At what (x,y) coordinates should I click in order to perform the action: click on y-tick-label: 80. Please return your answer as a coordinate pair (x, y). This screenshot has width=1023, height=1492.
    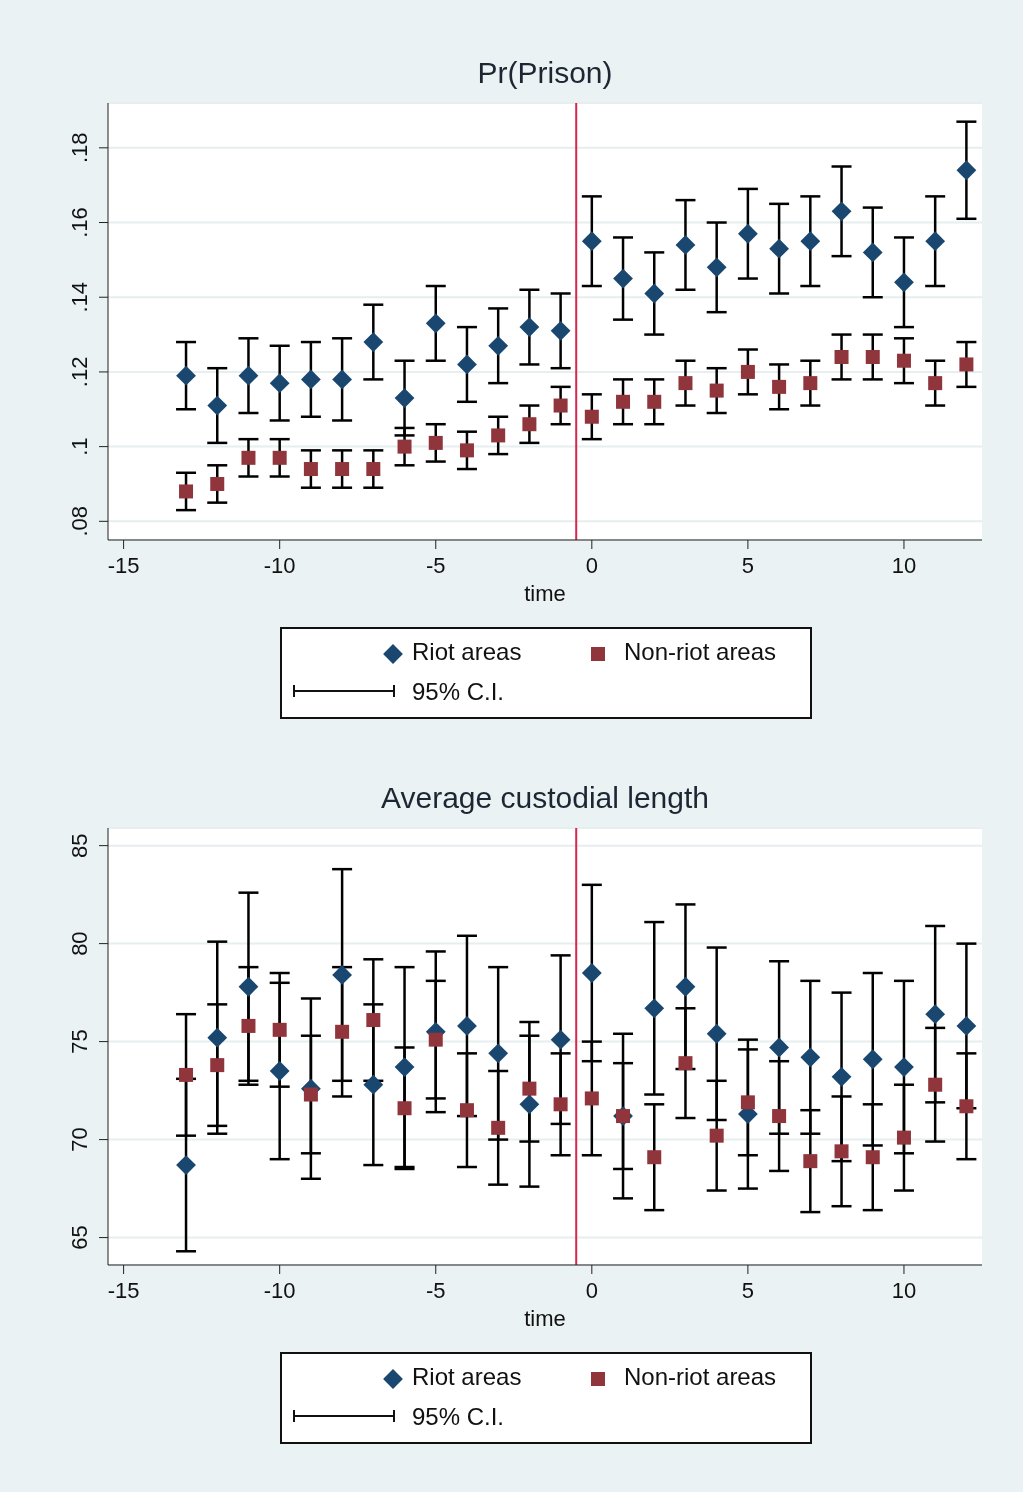
    Looking at the image, I should click on (79, 943).